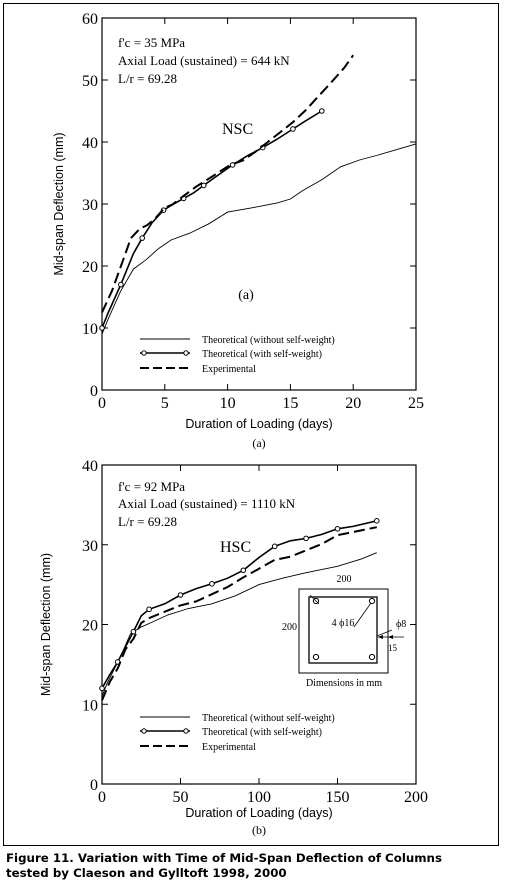  Describe the element at coordinates (90, 81) in the screenshot. I see `panel-a-y-tick-label: 50` at that location.